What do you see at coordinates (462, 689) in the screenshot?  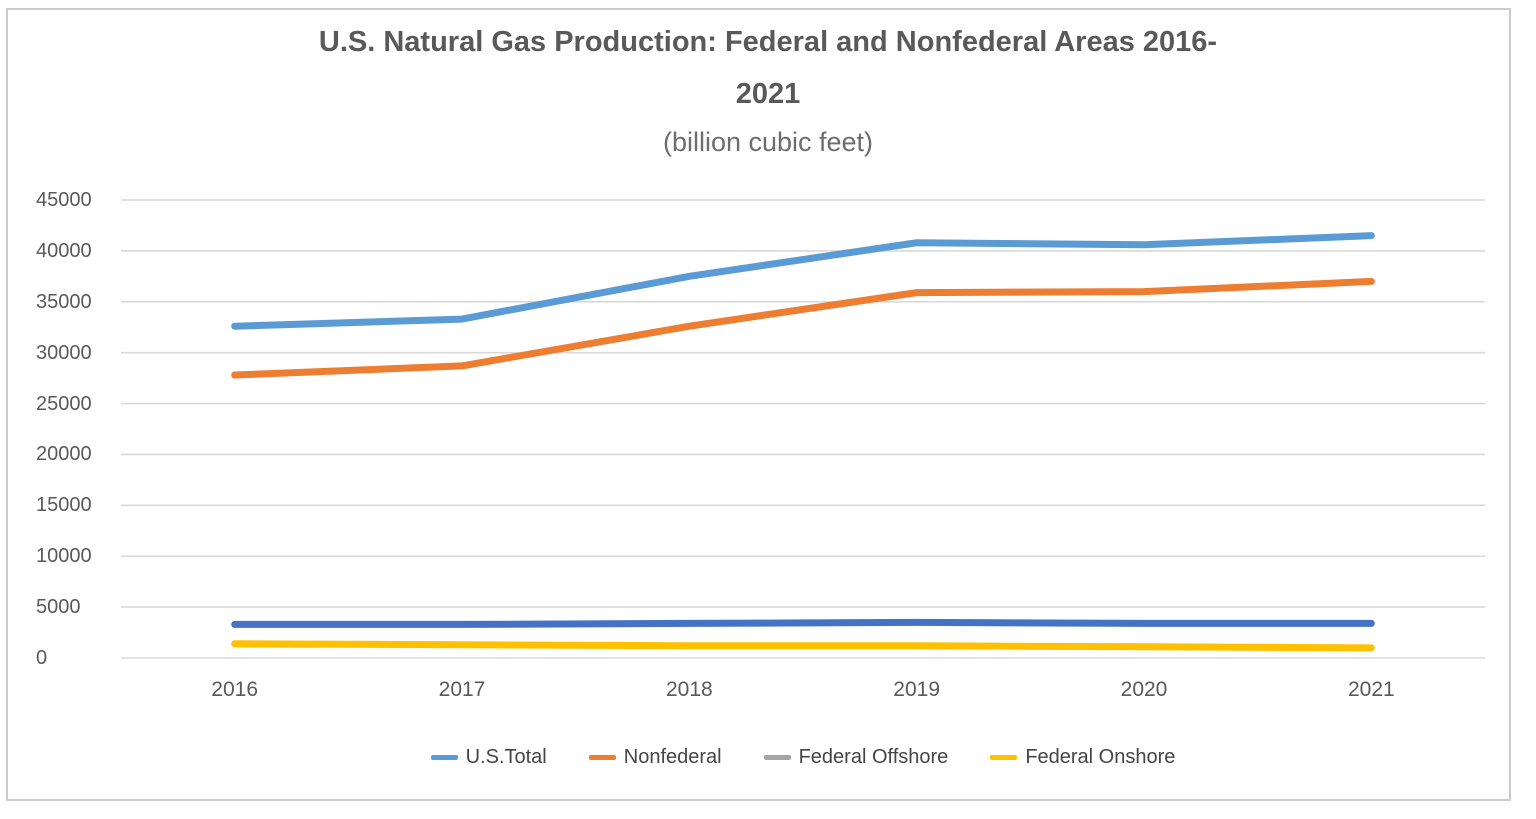 I see `x-tick-label-2017: 2017` at bounding box center [462, 689].